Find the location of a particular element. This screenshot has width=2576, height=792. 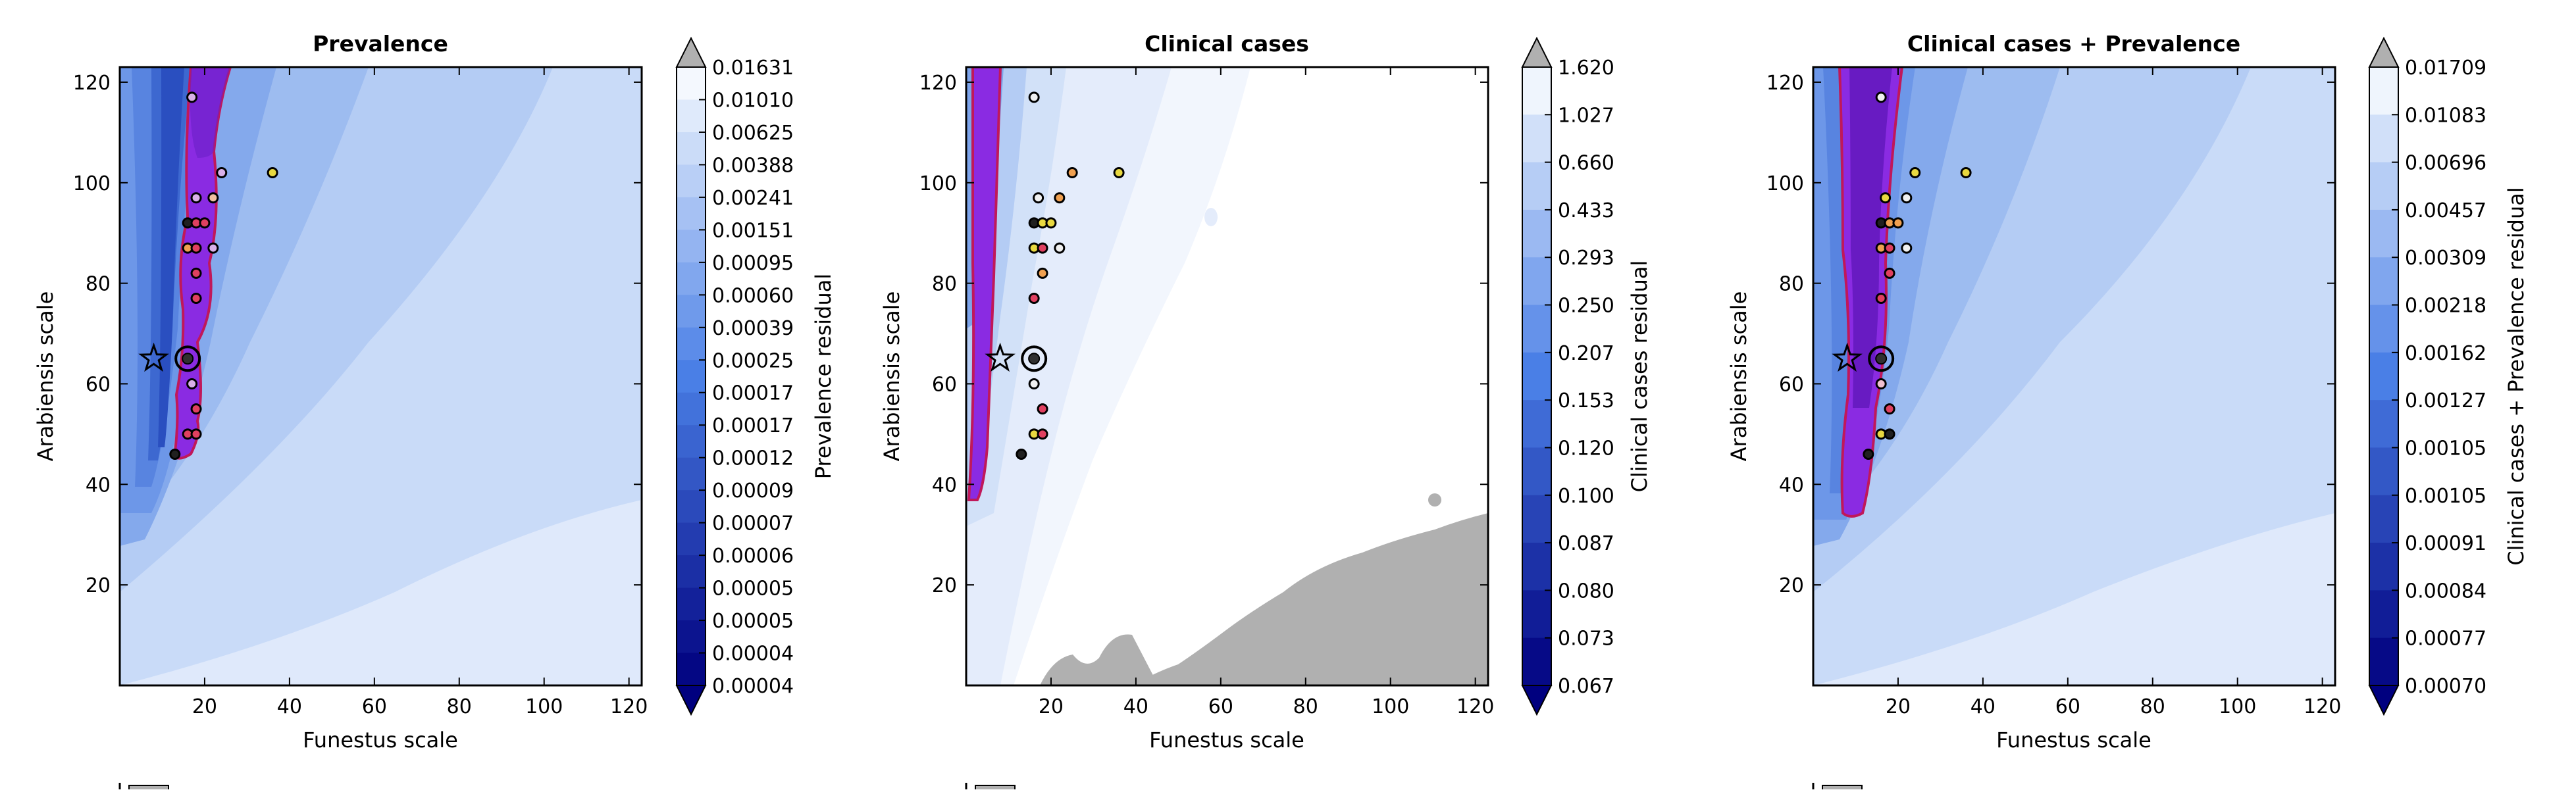

colorbar-tick-label: 0.433 is located at coordinates (1586, 210).